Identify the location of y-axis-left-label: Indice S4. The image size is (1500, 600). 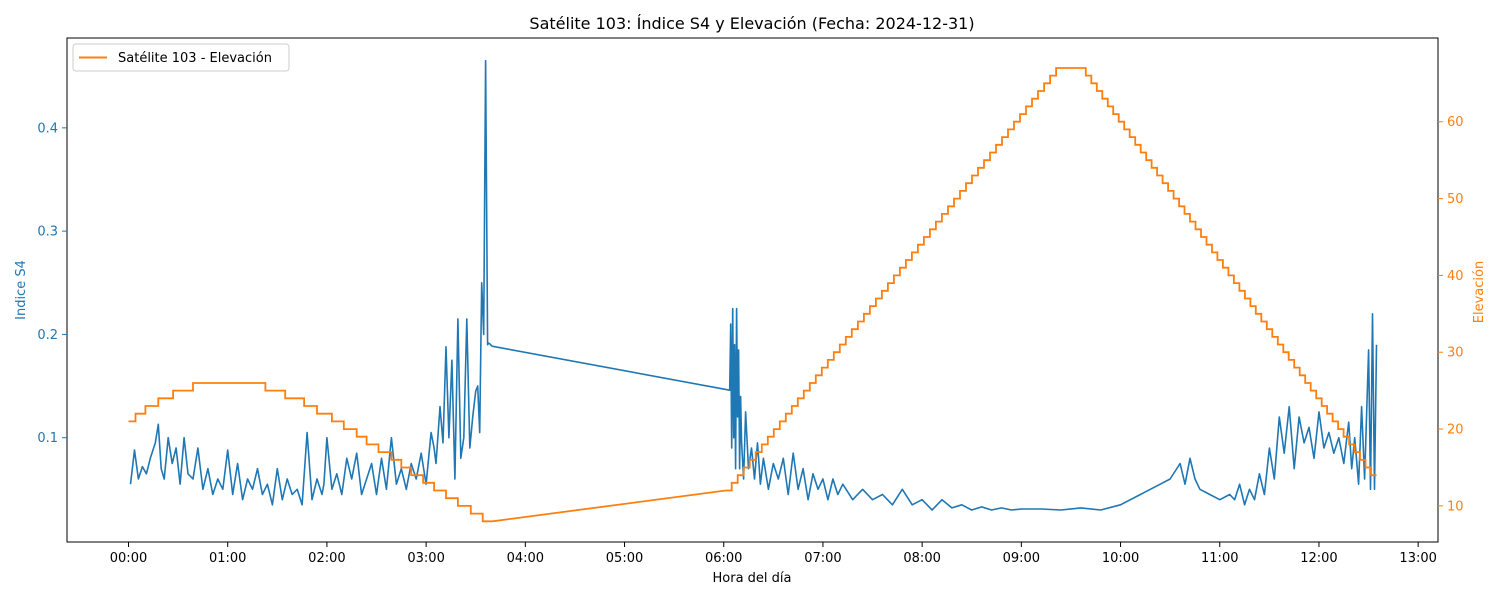
(21, 290).